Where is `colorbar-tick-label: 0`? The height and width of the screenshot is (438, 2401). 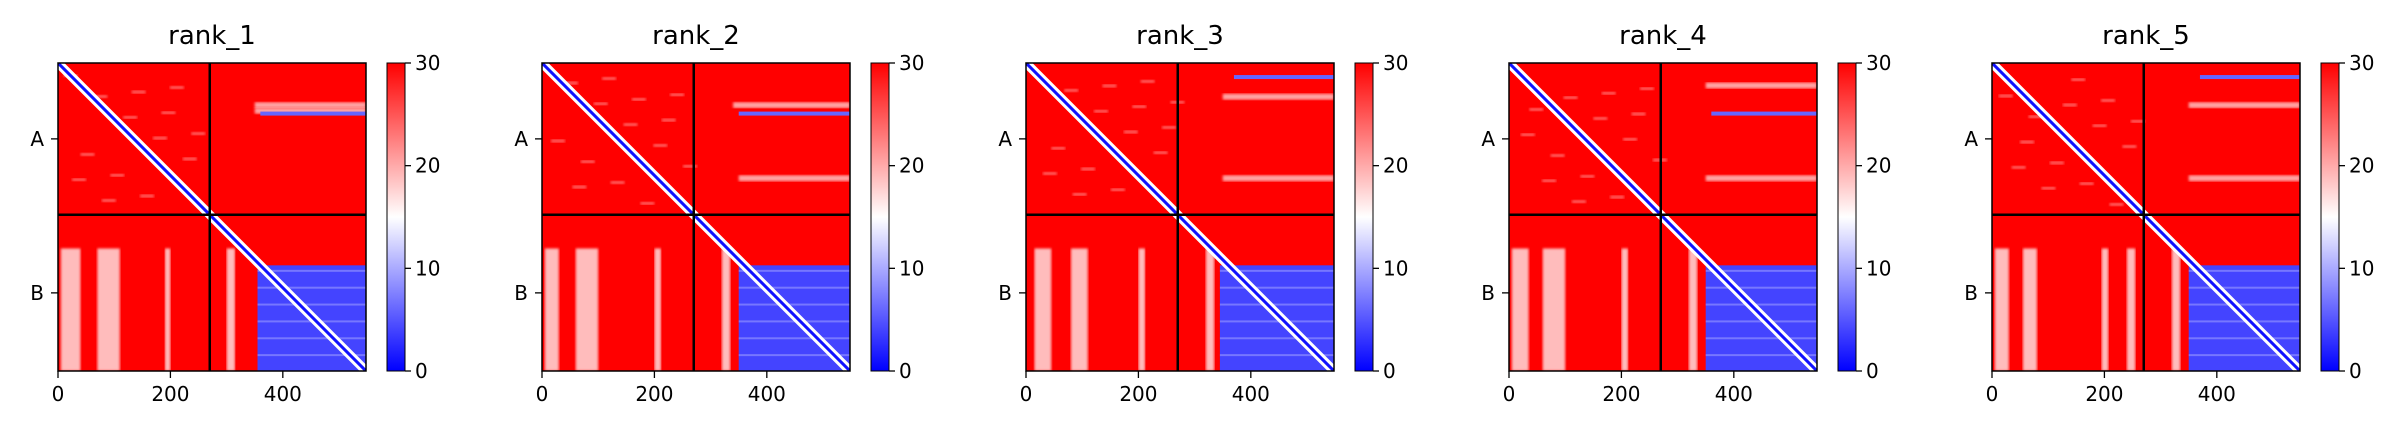
colorbar-tick-label: 0 is located at coordinates (1872, 371).